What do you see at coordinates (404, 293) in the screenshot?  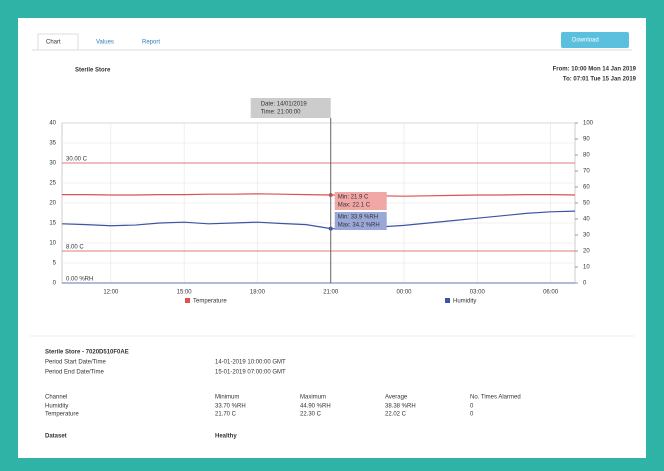 I see `x-tick-label: 00:00` at bounding box center [404, 293].